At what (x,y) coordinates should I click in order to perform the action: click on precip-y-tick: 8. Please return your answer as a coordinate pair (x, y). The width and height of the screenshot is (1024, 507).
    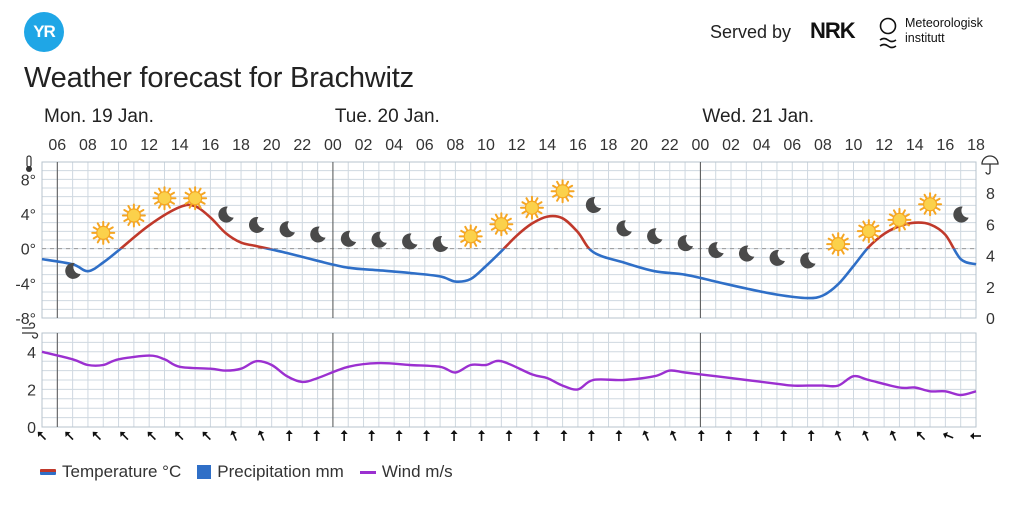
    Looking at the image, I should click on (990, 194).